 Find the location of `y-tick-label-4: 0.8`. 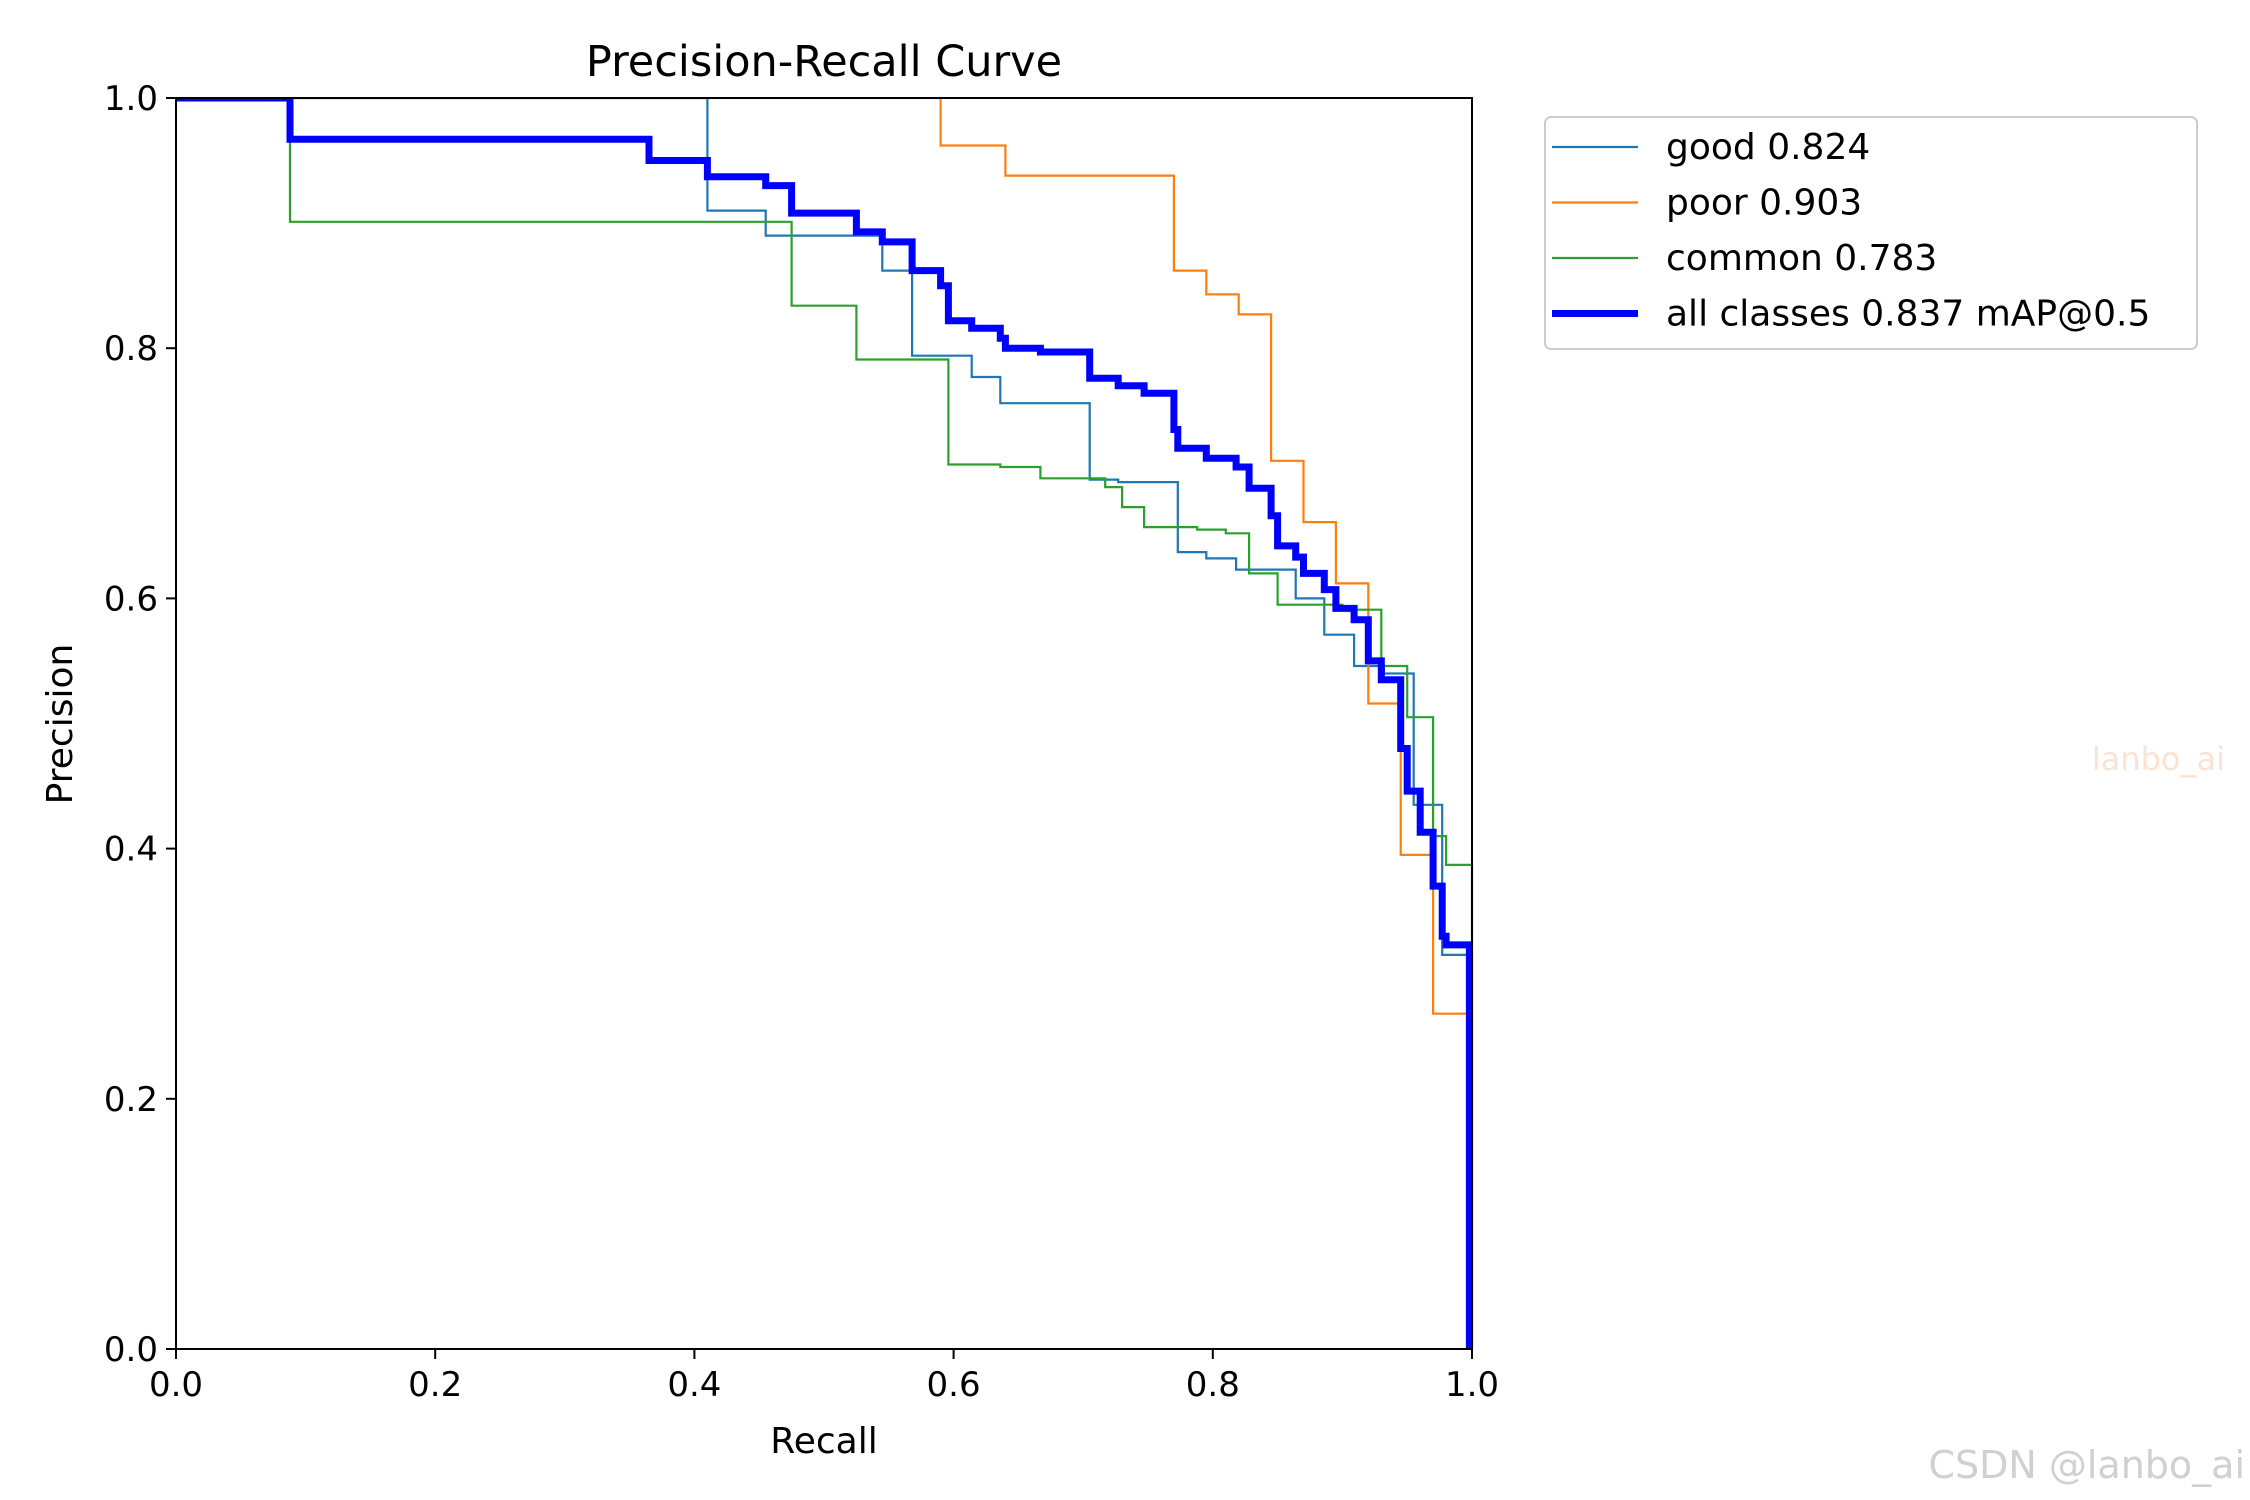

y-tick-label-4: 0.8 is located at coordinates (131, 349).